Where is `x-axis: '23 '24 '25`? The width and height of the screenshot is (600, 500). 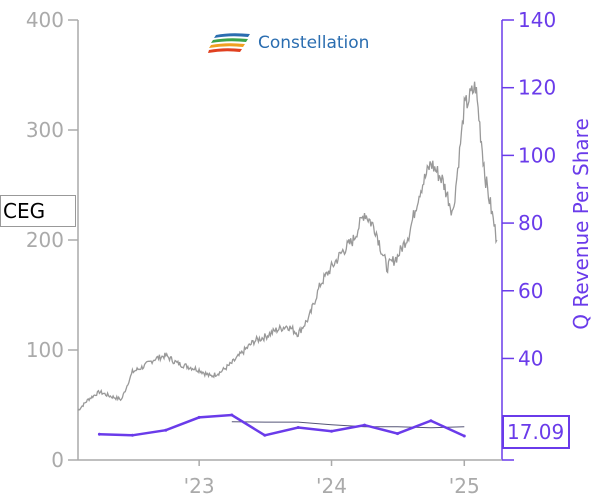 x-axis: '23 '24 '25 is located at coordinates (290, 478).